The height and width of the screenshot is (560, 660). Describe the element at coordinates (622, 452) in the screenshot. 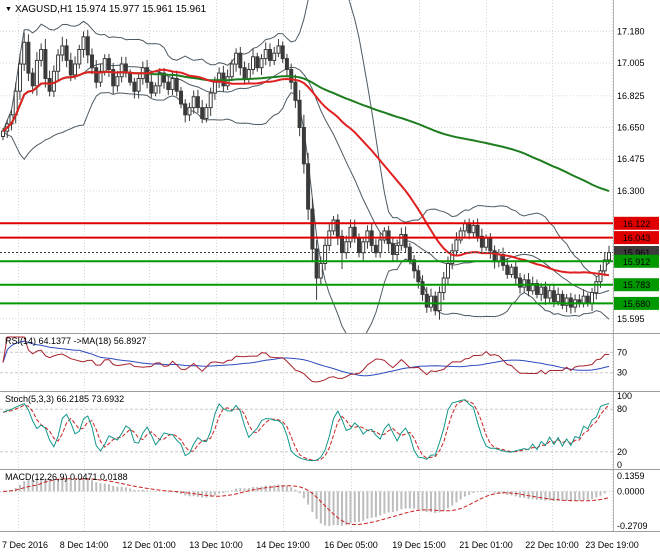

I see `stoch-axis-label: 20` at that location.